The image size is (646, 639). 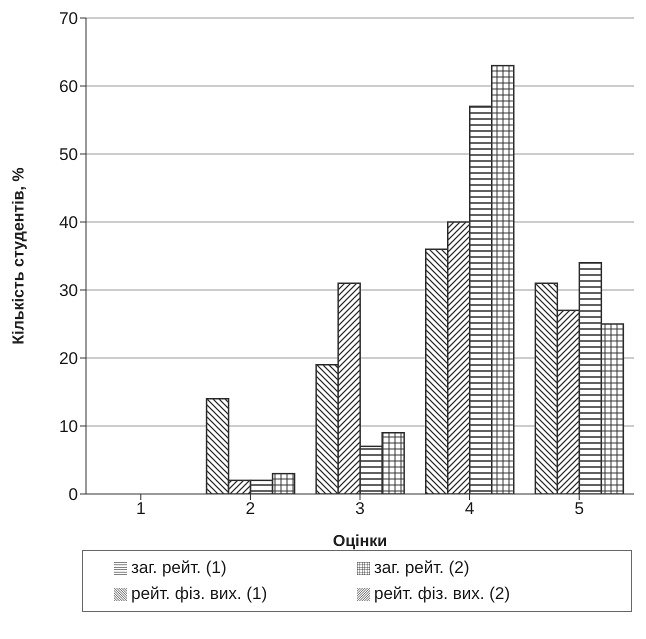 I want to click on y-axis-title: Кількість студентів, %, so click(x=19, y=256).